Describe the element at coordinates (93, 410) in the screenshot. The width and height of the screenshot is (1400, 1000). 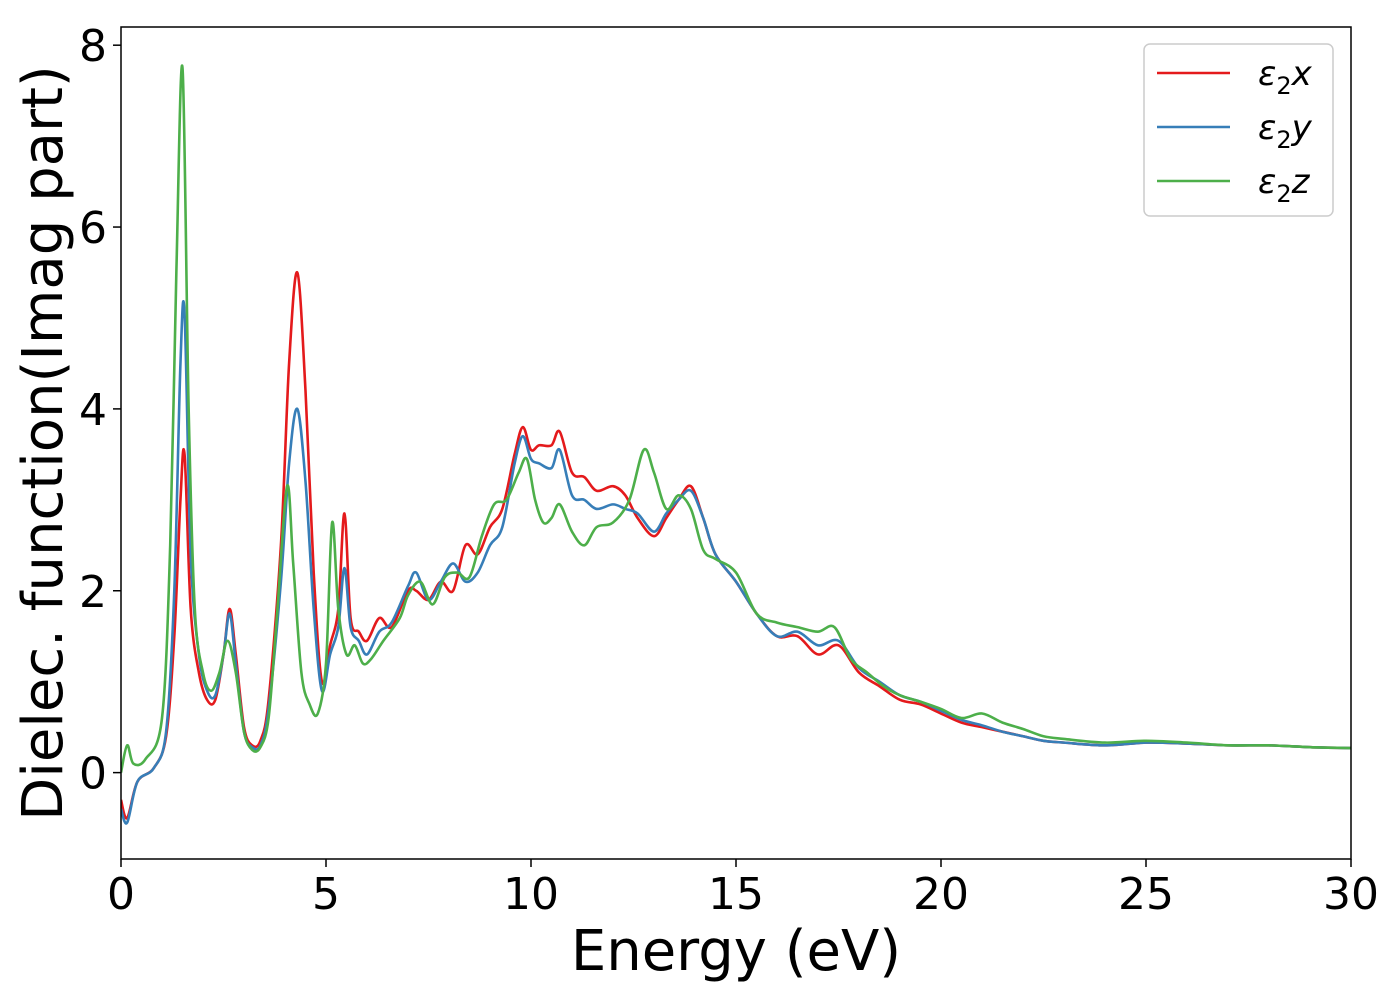
I see `y-tick-label: 4` at that location.